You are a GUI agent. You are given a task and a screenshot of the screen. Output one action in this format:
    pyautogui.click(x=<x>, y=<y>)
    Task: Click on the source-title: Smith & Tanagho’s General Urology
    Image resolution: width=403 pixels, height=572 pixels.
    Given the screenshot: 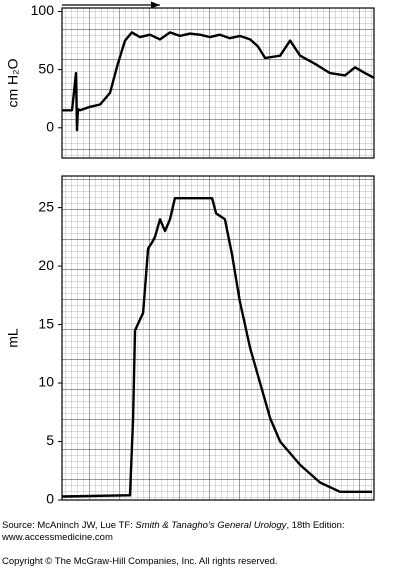 What is the action you would take?
    pyautogui.click(x=211, y=525)
    